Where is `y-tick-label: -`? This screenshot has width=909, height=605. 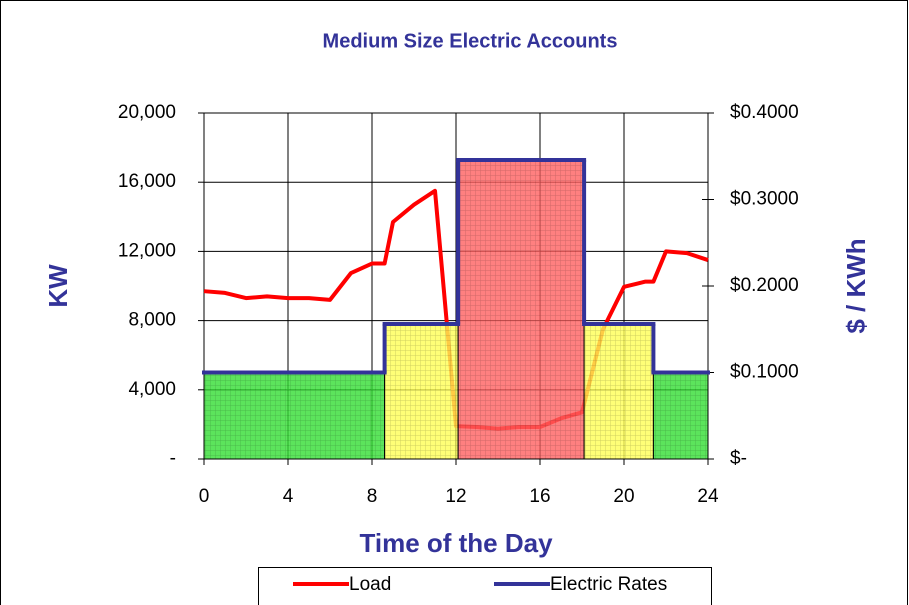 y-tick-label: - is located at coordinates (173, 458).